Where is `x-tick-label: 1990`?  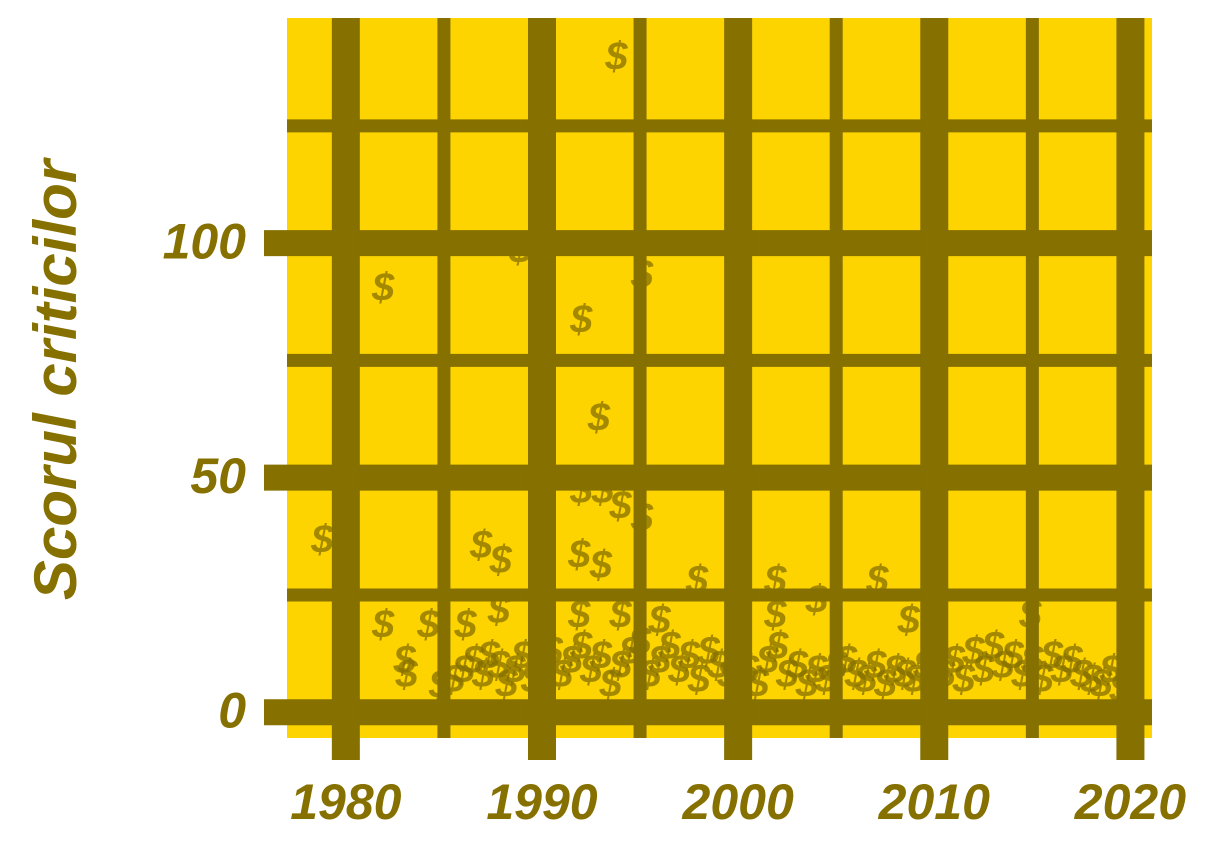
x-tick-label: 1990 is located at coordinates (541, 802).